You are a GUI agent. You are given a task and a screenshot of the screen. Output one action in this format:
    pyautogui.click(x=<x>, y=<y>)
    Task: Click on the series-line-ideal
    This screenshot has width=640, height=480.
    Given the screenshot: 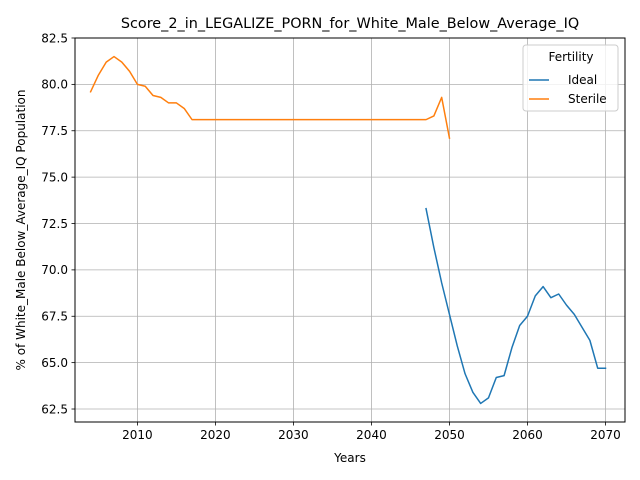 What is the action you would take?
    pyautogui.click(x=516, y=306)
    